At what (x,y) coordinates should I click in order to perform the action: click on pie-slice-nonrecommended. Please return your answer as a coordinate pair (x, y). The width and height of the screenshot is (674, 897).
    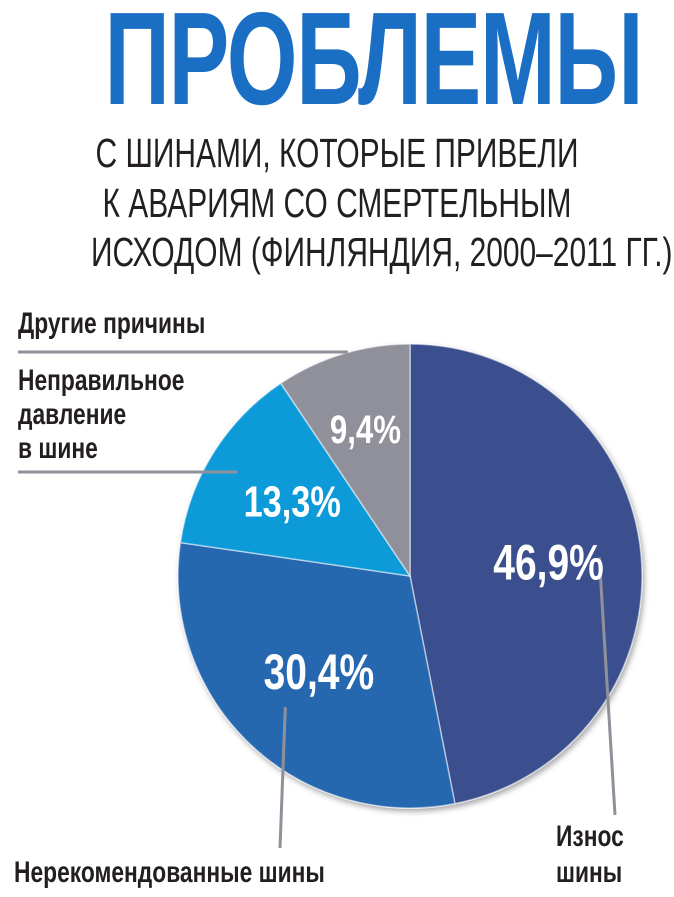
    Looking at the image, I should click on (316, 675).